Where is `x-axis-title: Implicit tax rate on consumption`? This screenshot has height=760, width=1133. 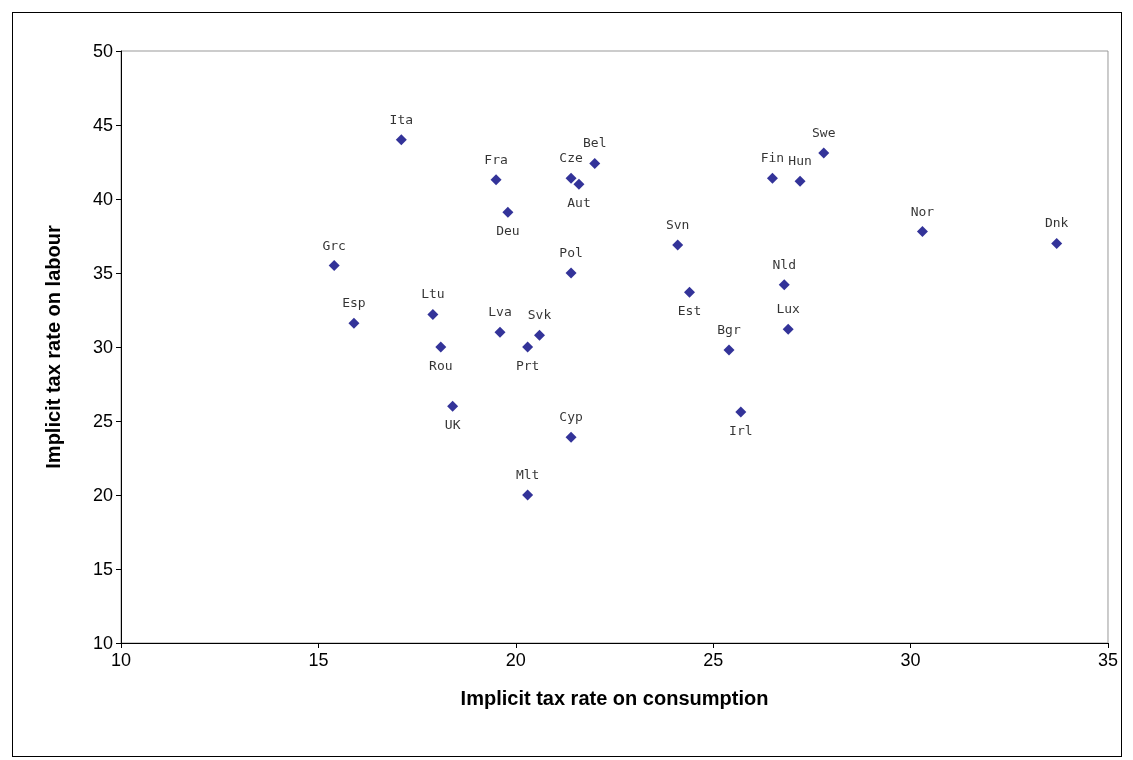
x-axis-title: Implicit tax rate on consumption is located at coordinates (614, 698).